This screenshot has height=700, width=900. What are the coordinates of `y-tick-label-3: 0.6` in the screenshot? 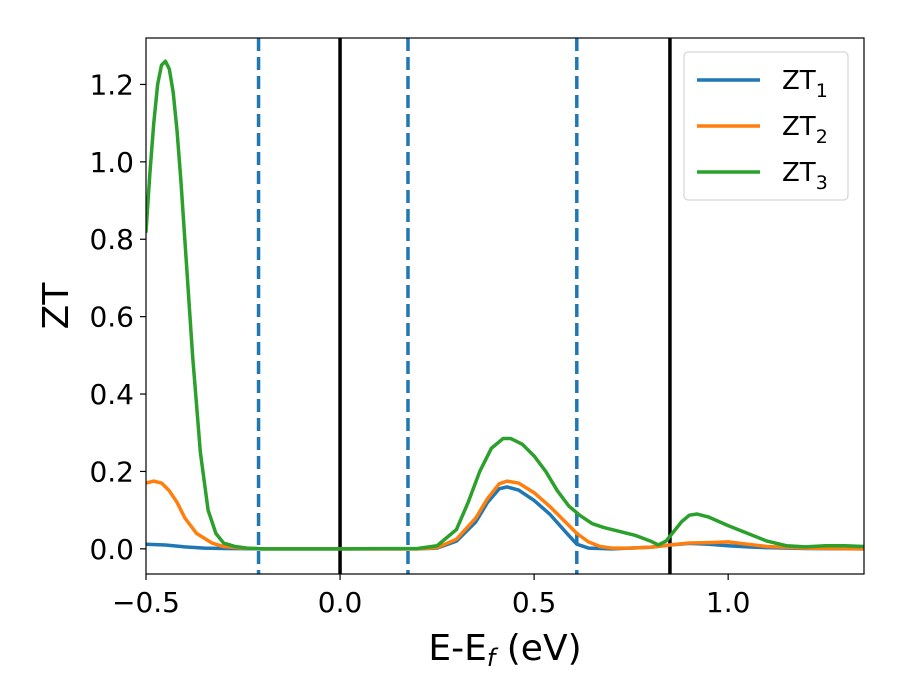 It's located at (111, 317).